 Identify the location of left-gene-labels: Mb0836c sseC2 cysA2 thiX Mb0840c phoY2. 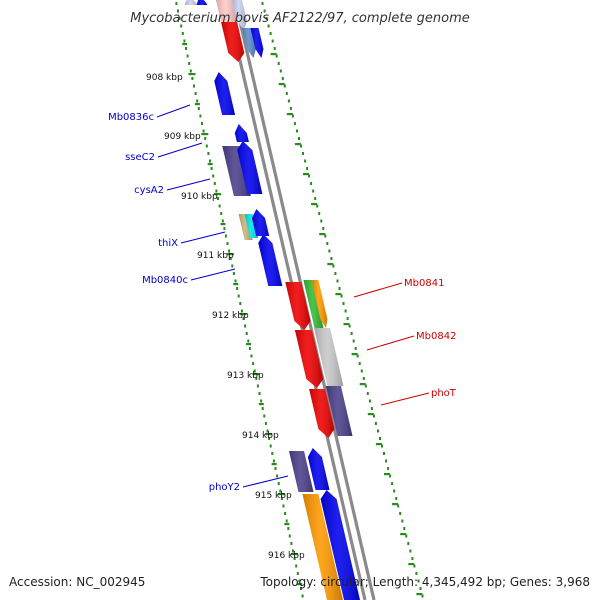
(174, 302).